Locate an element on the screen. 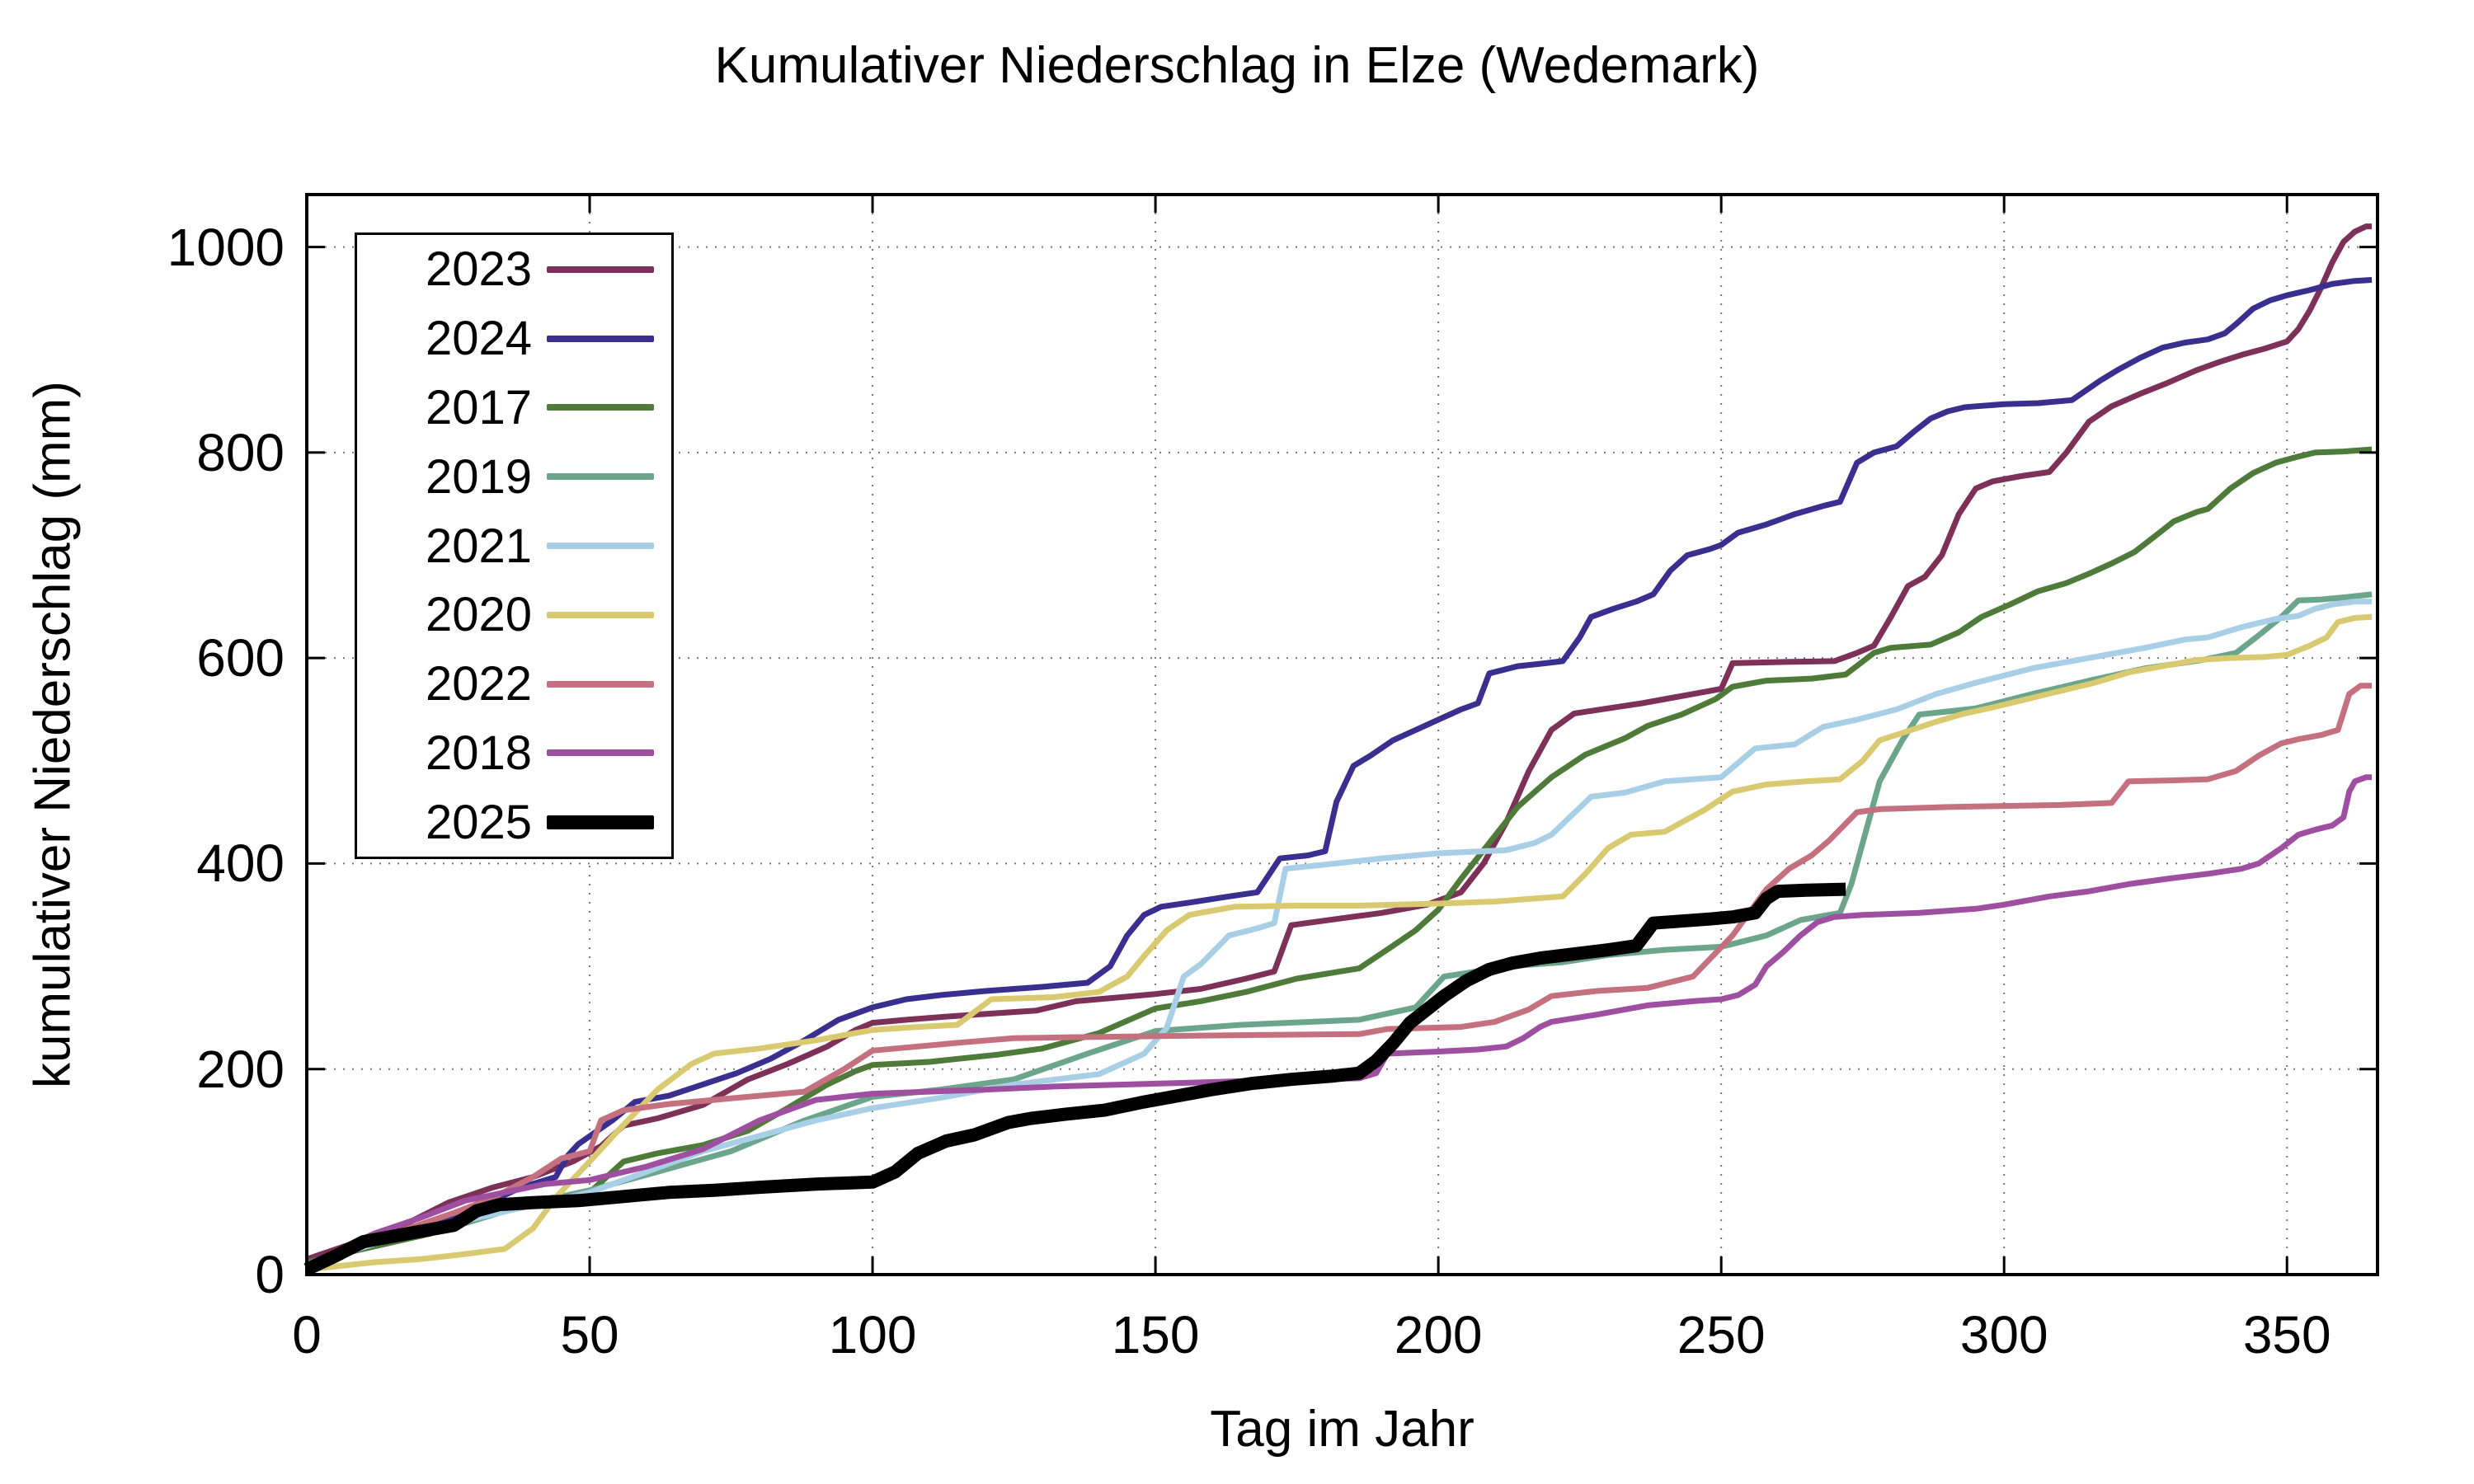 Image resolution: width=2474 pixels, height=1484 pixels. x-tick-label-0: 0 is located at coordinates (307, 1334).